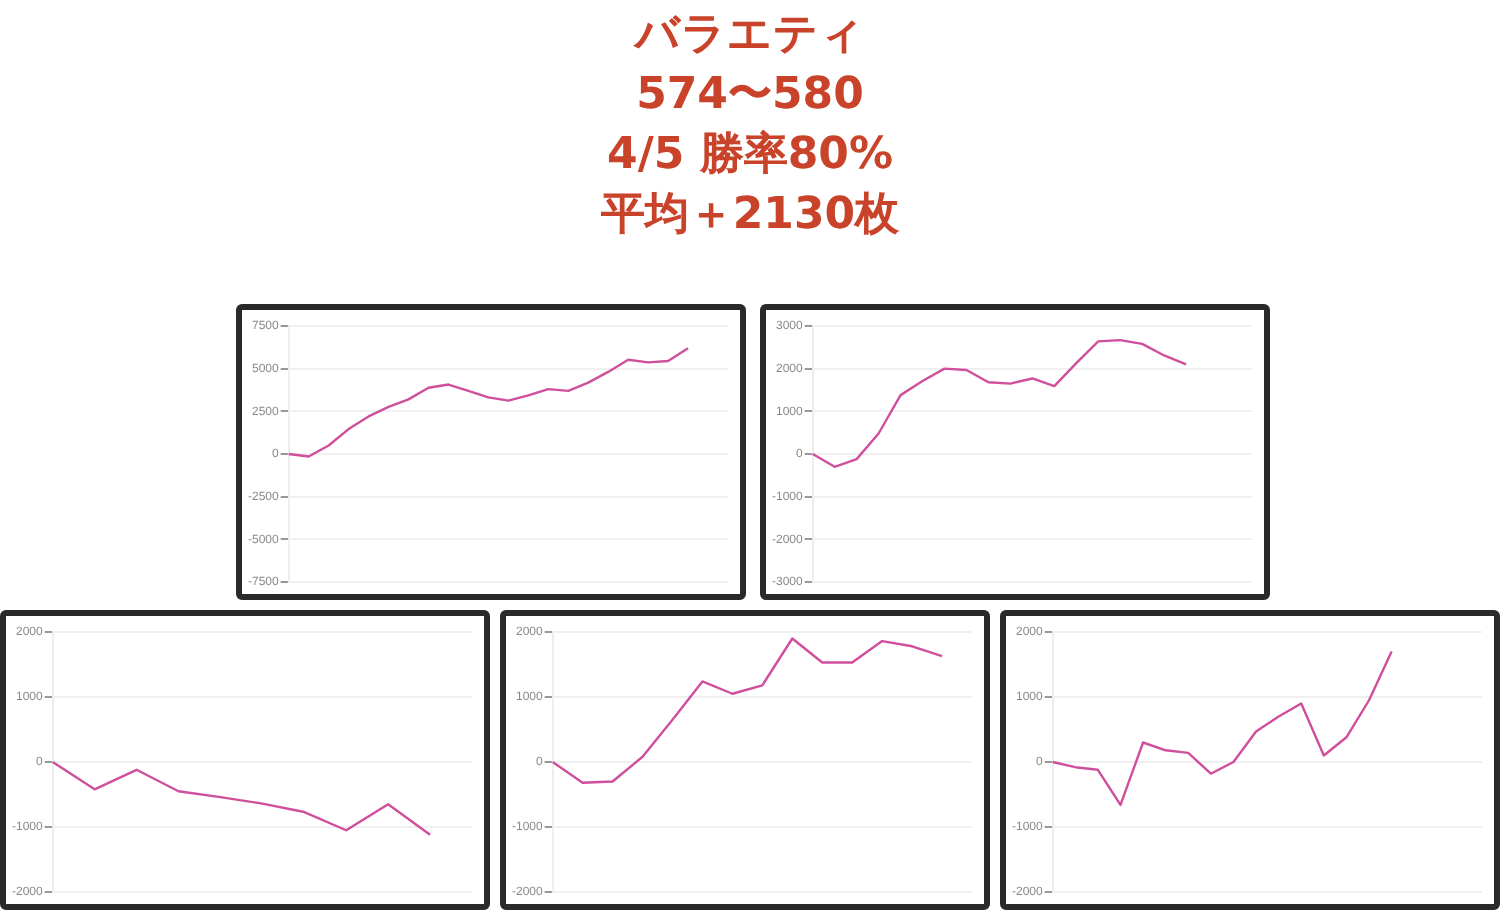  What do you see at coordinates (749, 36) in the screenshot?
I see `text: バラエティ` at bounding box center [749, 36].